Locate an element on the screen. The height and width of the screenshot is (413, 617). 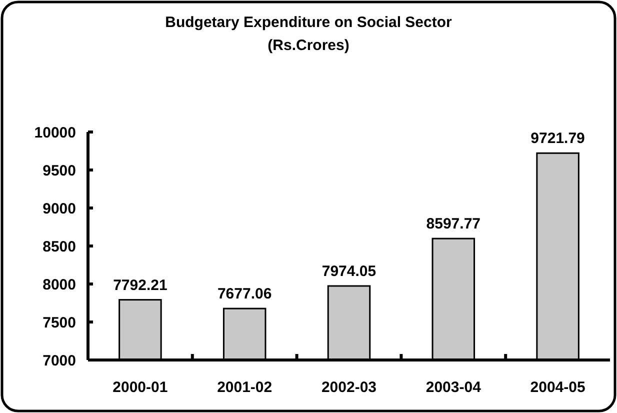
y-tick-label: 7000 is located at coordinates (59, 361).